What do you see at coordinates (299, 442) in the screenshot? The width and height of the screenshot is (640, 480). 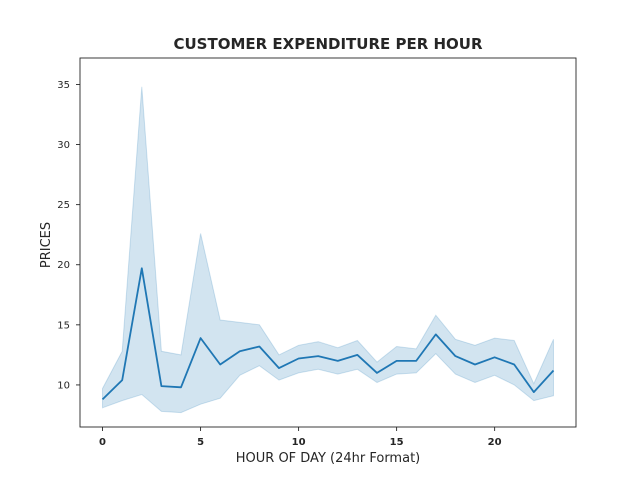 I see `x-tick-label: 10` at bounding box center [299, 442].